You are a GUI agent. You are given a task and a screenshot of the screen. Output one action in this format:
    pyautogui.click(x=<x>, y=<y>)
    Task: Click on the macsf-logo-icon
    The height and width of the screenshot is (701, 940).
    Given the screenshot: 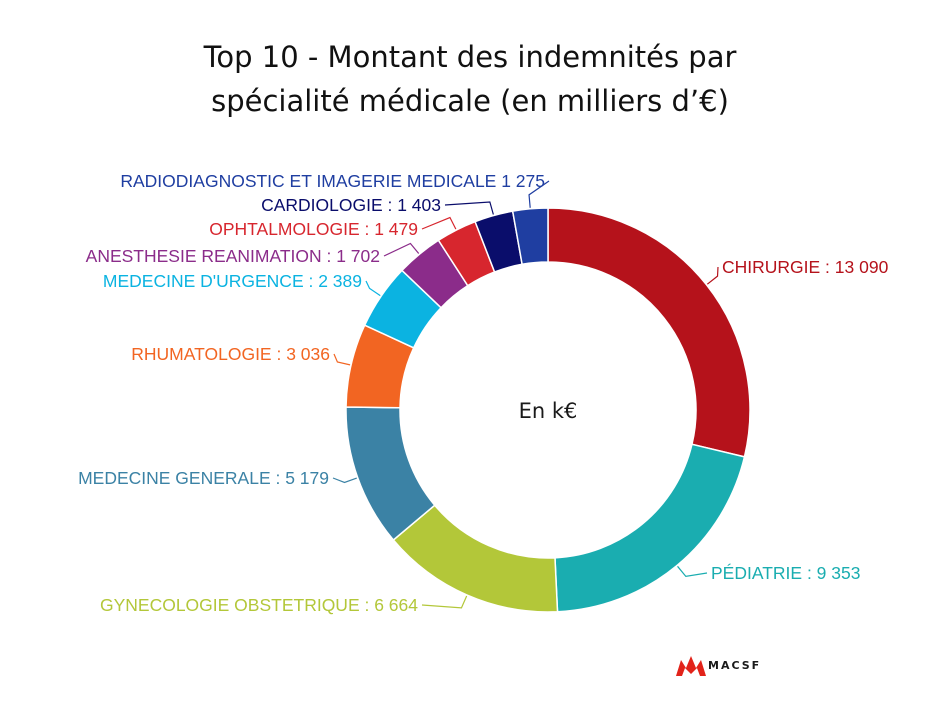 What is the action you would take?
    pyautogui.click(x=691, y=666)
    